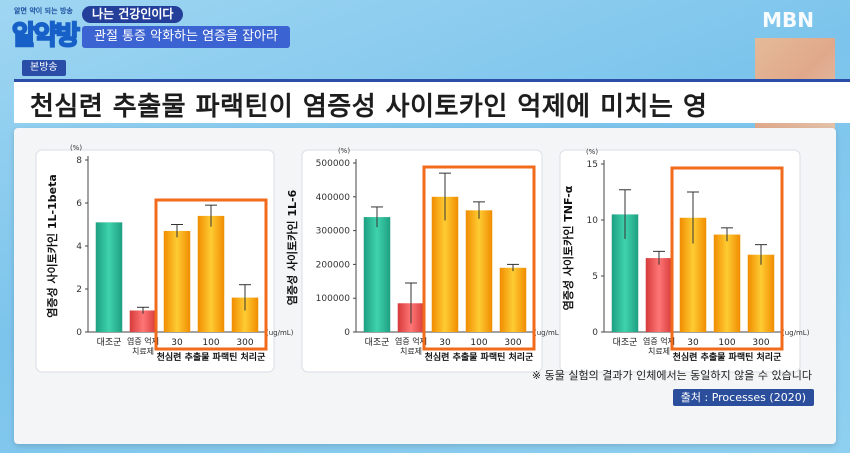 The image size is (850, 453). What do you see at coordinates (568, 247) in the screenshot?
I see `y-axis-label: 염증성 사이토카인 TNF-α` at bounding box center [568, 247].